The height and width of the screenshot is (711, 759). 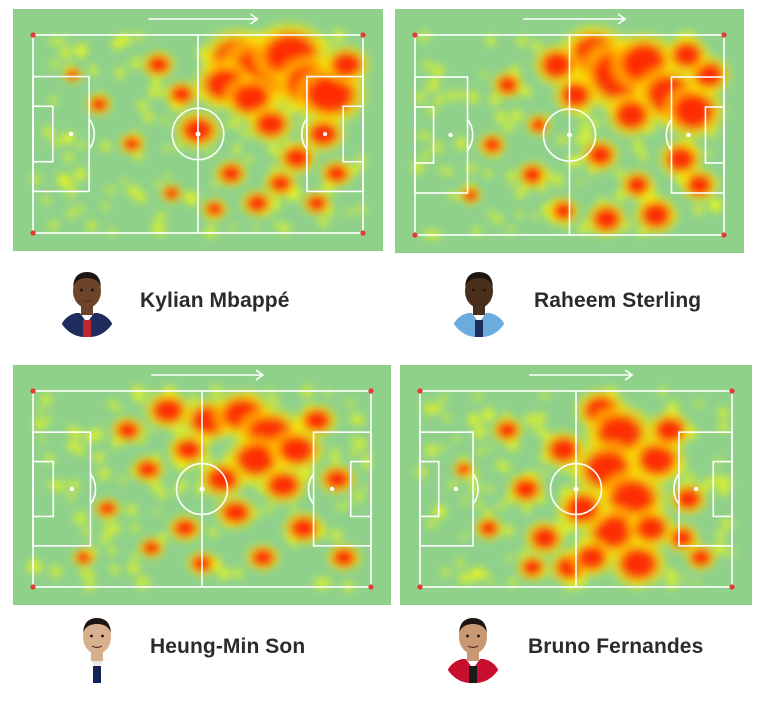 What do you see at coordinates (688, 135) in the screenshot?
I see `penalty-spot-right` at bounding box center [688, 135].